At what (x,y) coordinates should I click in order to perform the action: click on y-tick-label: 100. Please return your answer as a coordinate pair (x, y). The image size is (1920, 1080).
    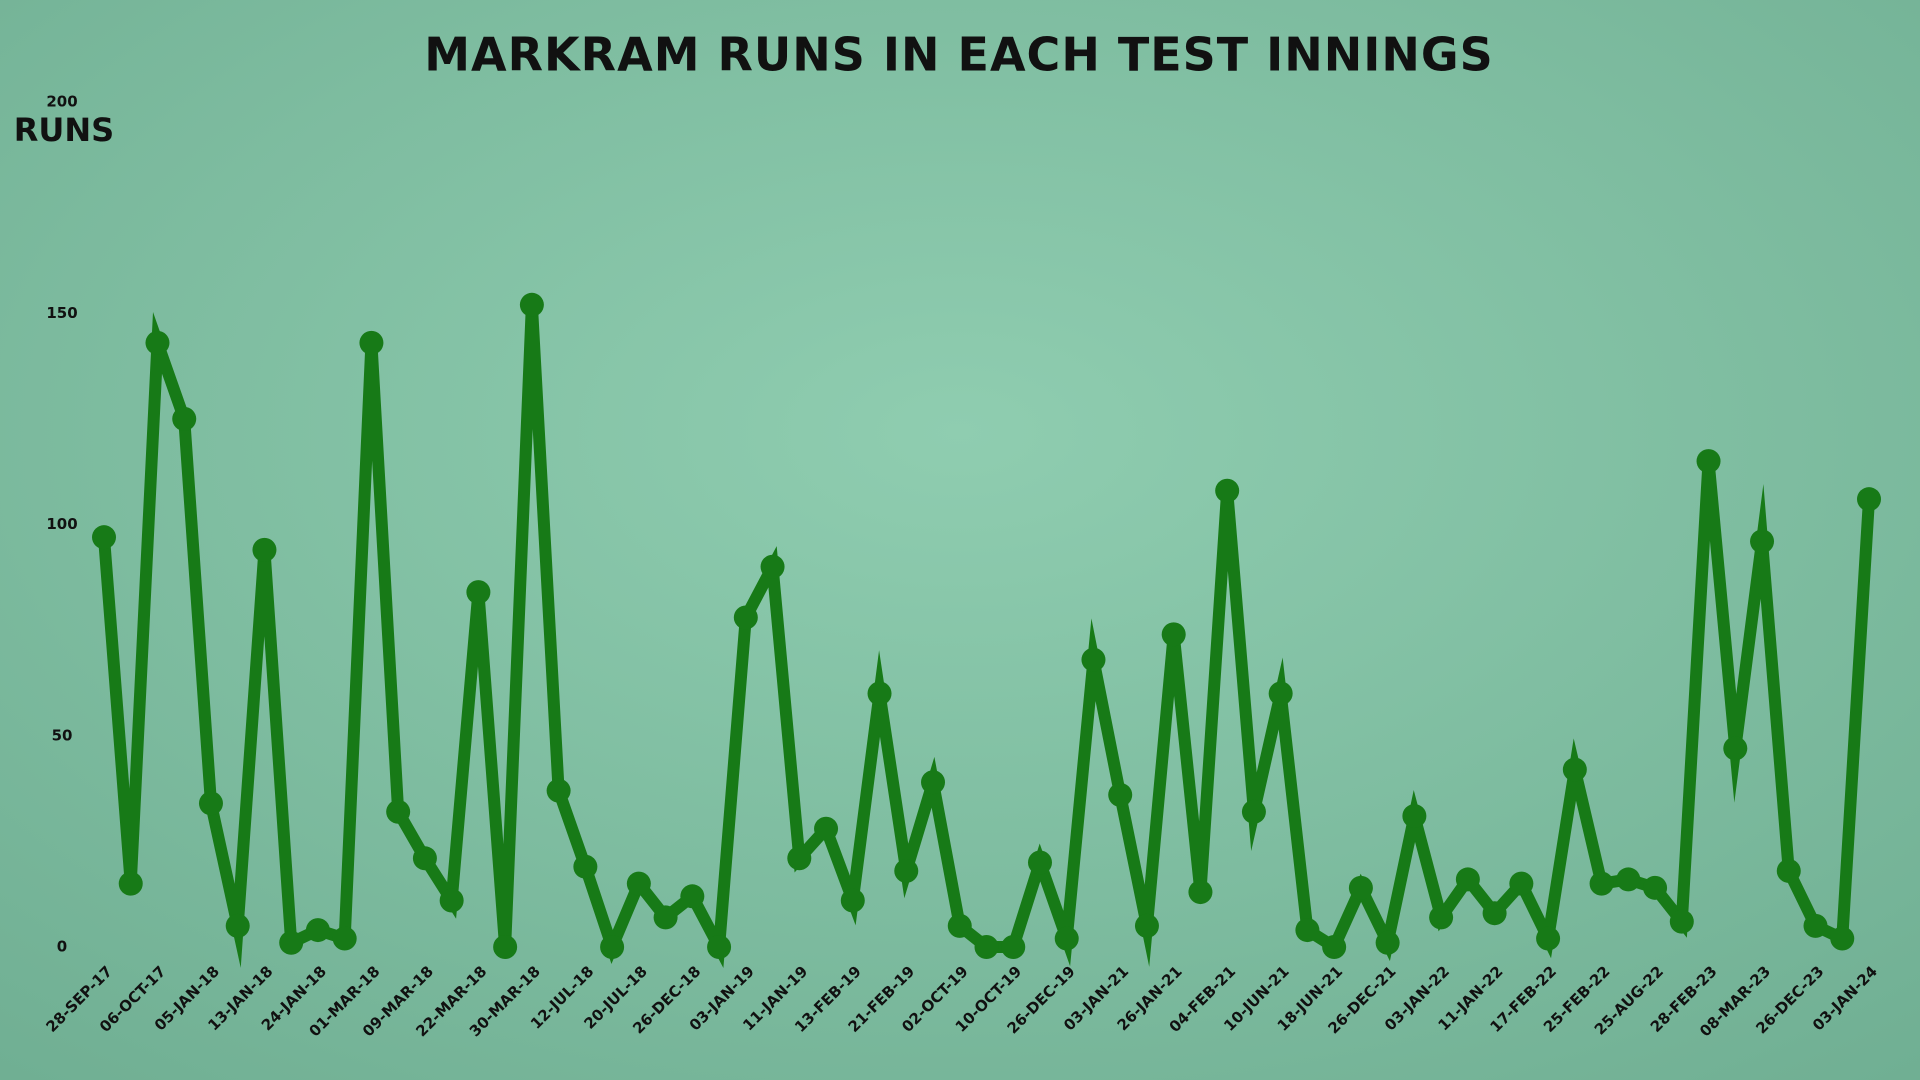
    Looking at the image, I should click on (61, 524).